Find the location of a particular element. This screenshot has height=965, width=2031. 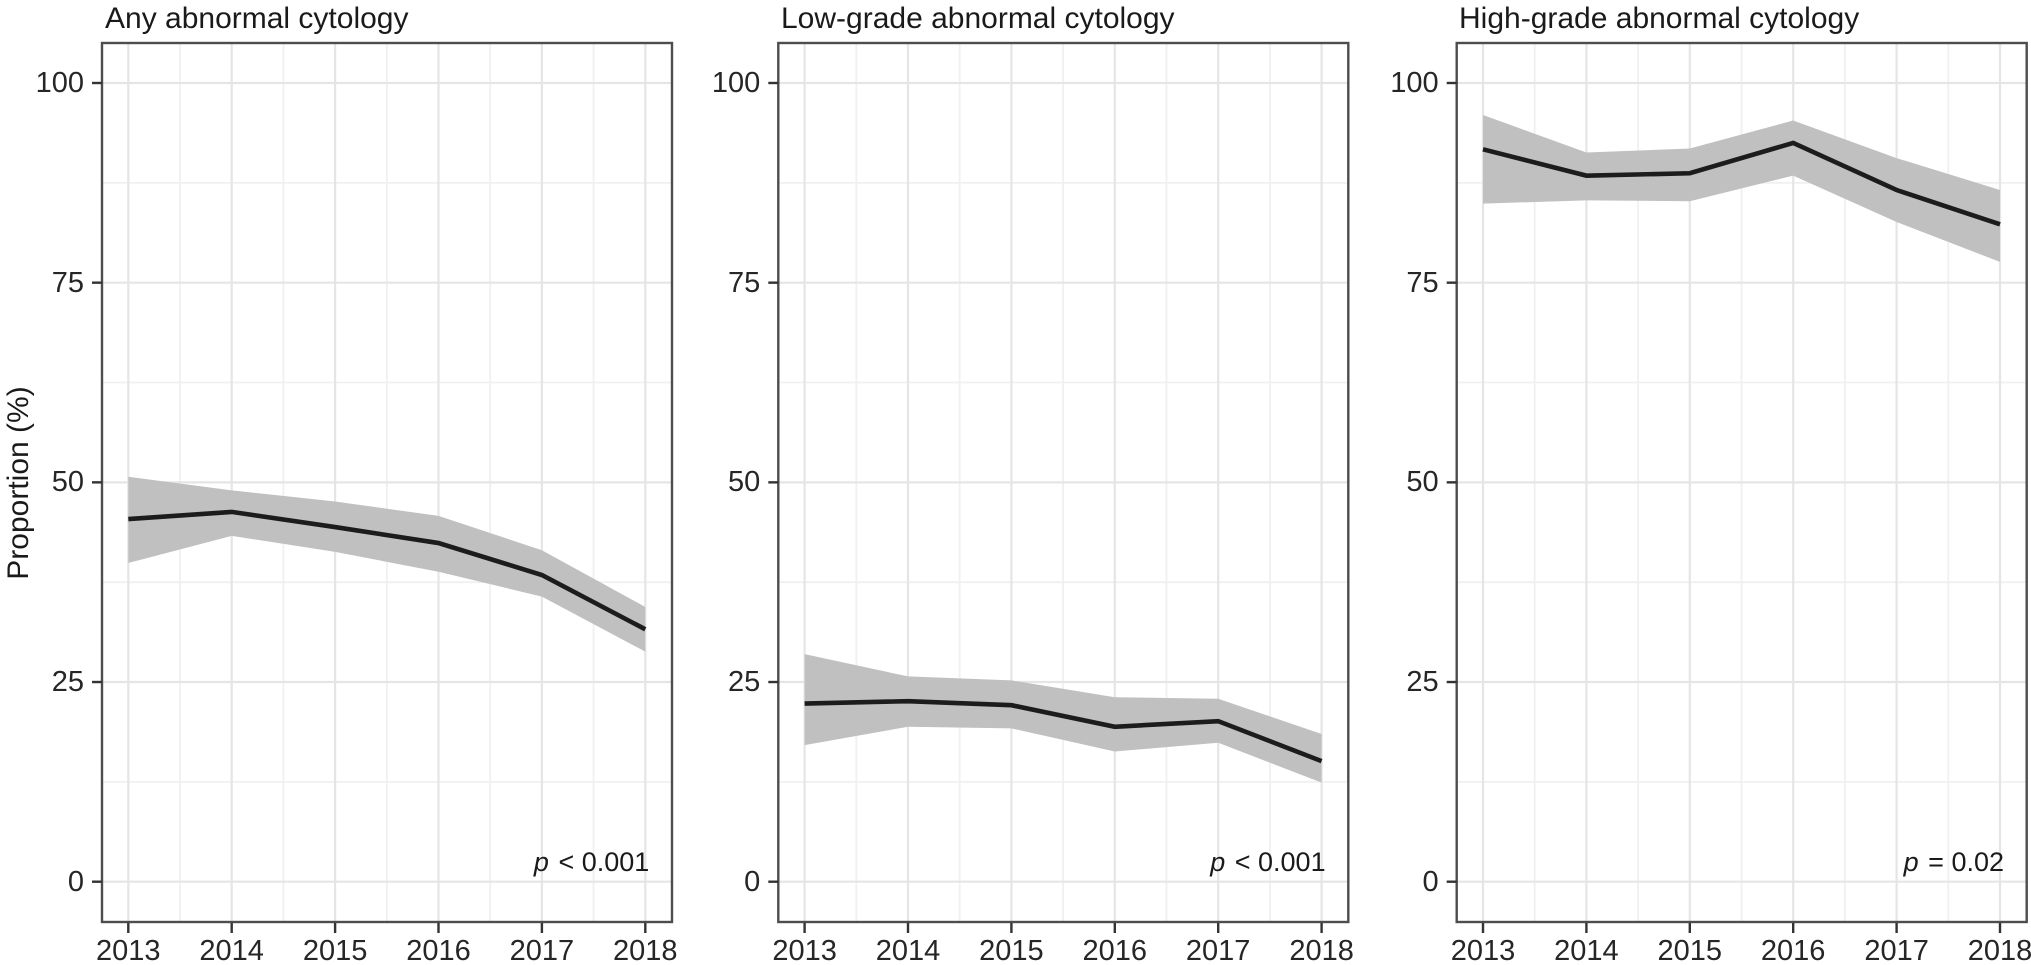

panel-title-any-abnormal: Any abnormal cytology is located at coordinates (257, 18).